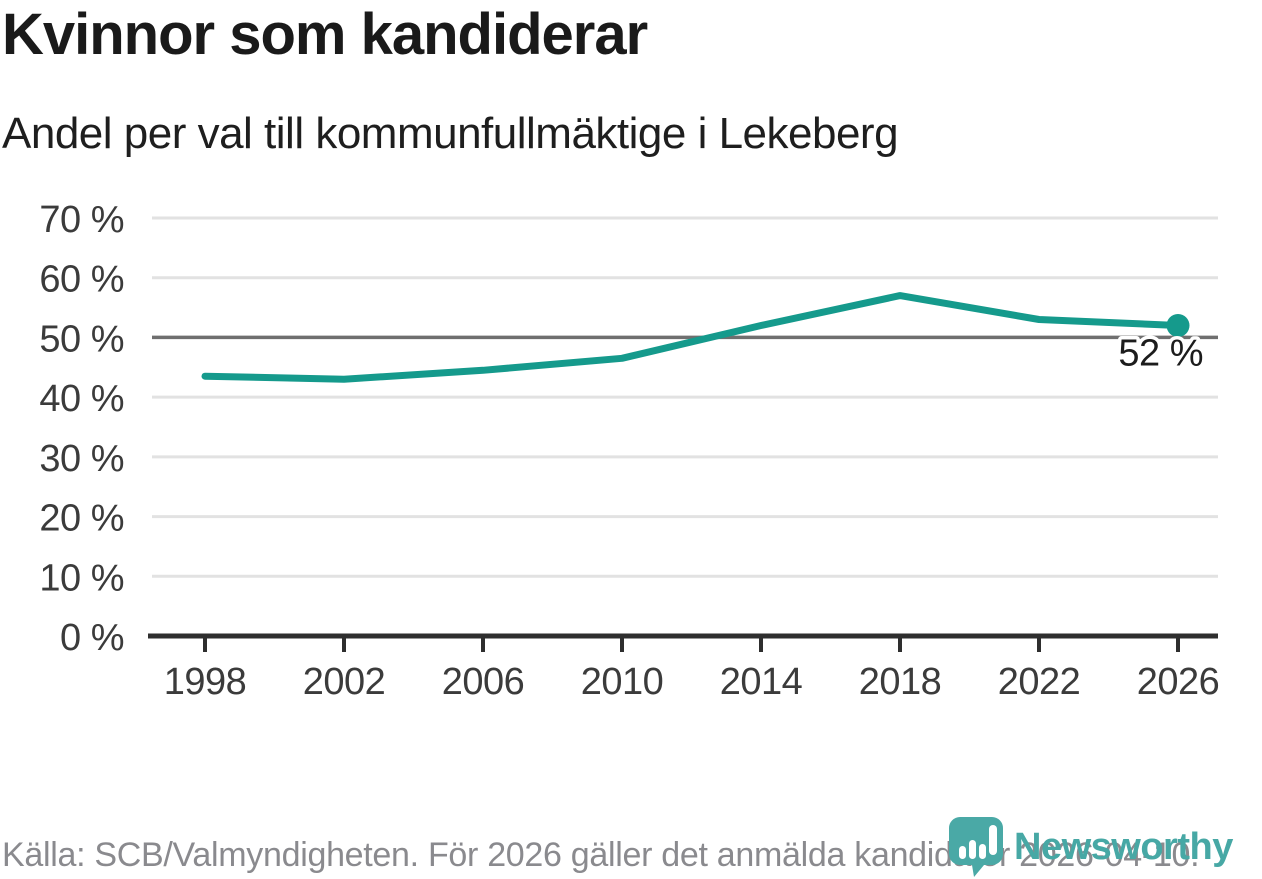 The height and width of the screenshot is (879, 1262). Describe the element at coordinates (1039, 682) in the screenshot. I see `x-axis-label: 2022` at that location.